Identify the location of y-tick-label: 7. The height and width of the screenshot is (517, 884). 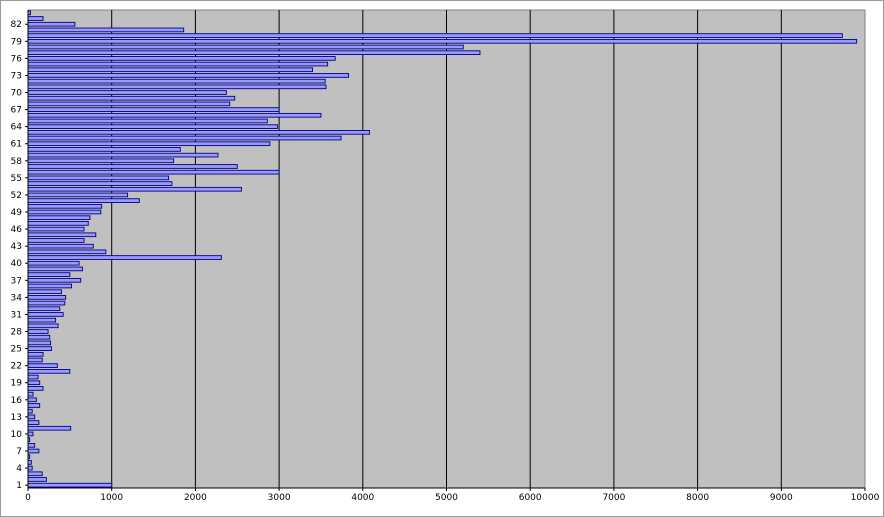
(19, 452).